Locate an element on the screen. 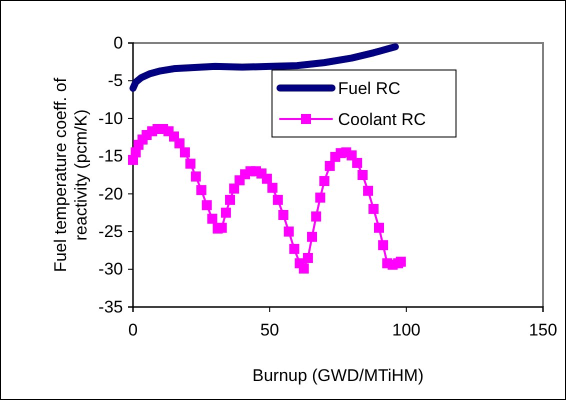 The width and height of the screenshot is (566, 400). x-tick-label: 100 is located at coordinates (406, 330).